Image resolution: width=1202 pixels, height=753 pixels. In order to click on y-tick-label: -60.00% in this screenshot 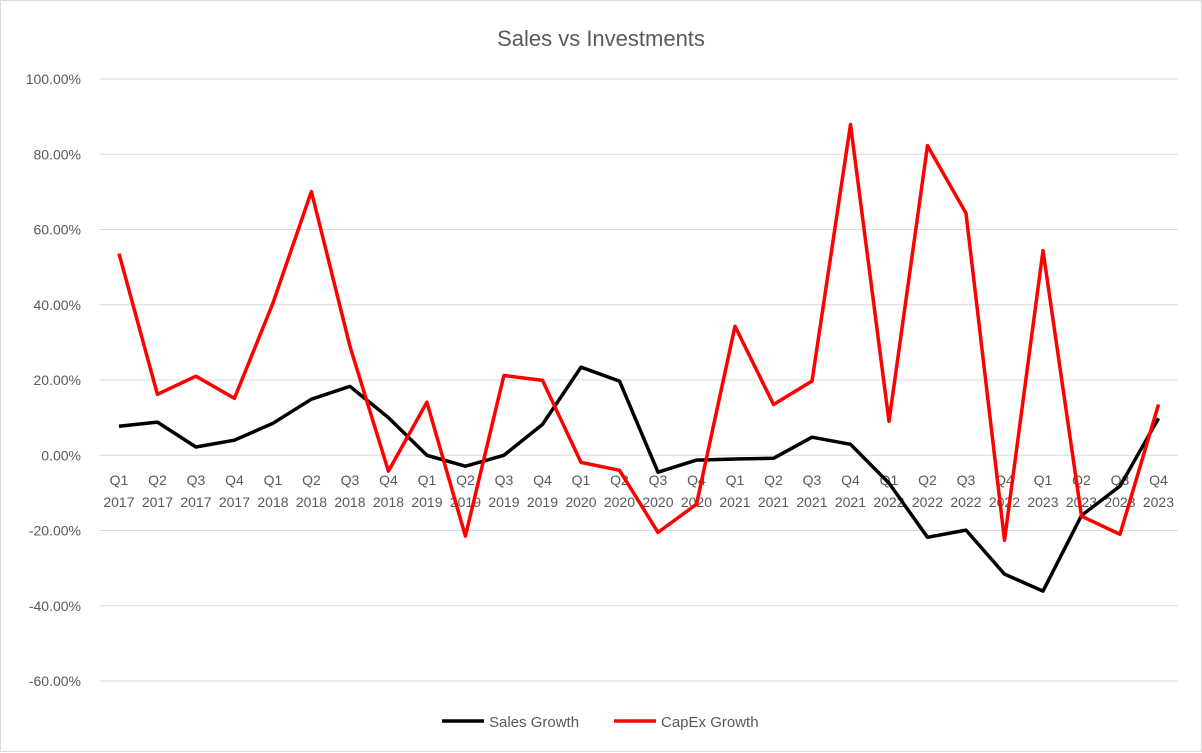, I will do `click(55, 681)`.